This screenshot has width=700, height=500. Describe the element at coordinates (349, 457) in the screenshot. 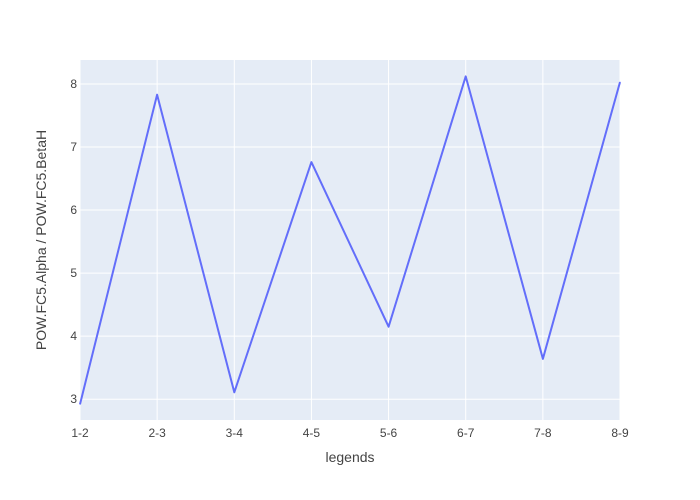

I see `x-axis-title: legends` at that location.